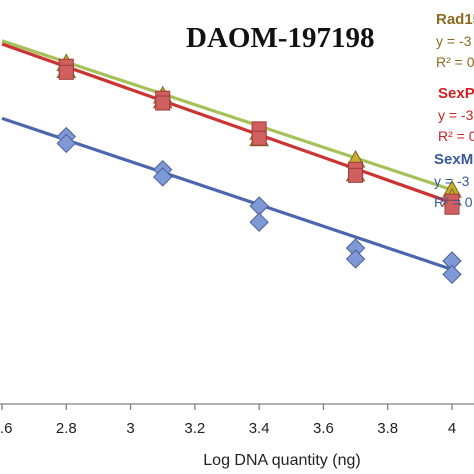  I want to click on x-tick-label: 2.6, so click(6, 428).